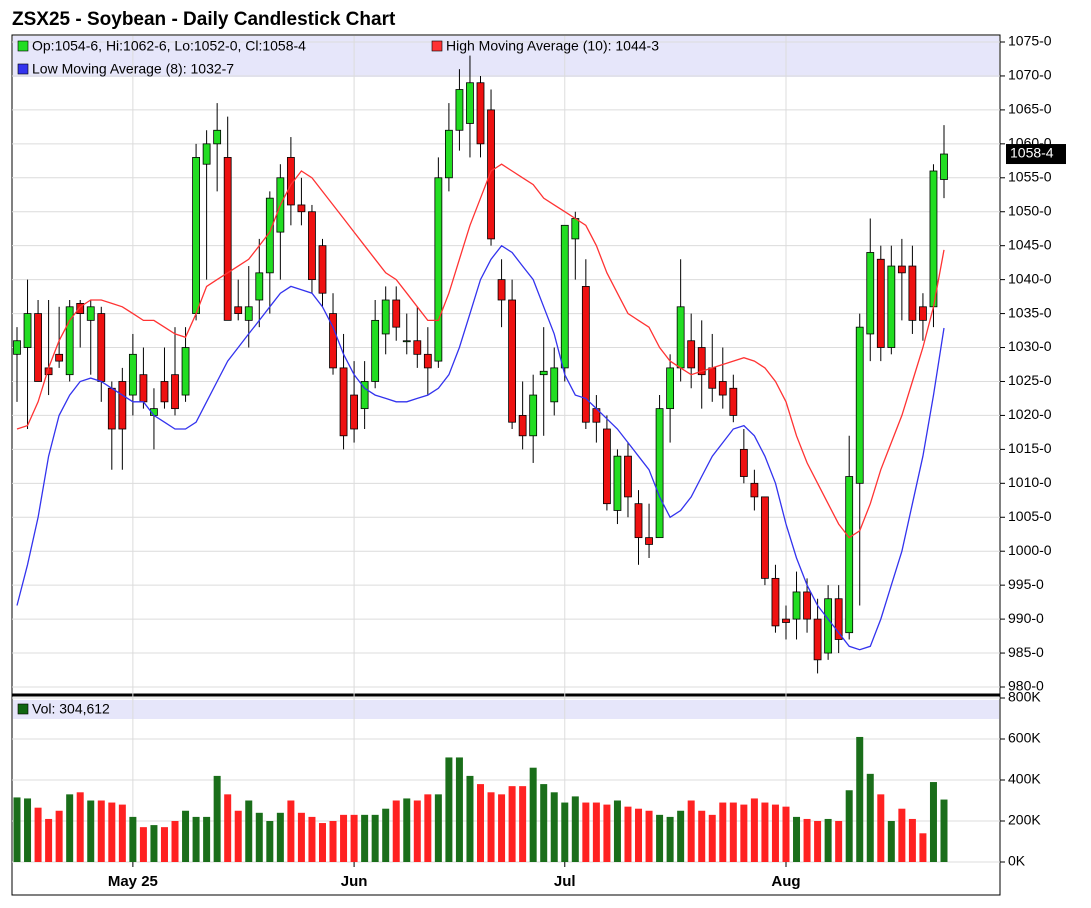 This screenshot has width=1091, height=908. I want to click on y-tick-label: 1050-0, so click(1030, 210).